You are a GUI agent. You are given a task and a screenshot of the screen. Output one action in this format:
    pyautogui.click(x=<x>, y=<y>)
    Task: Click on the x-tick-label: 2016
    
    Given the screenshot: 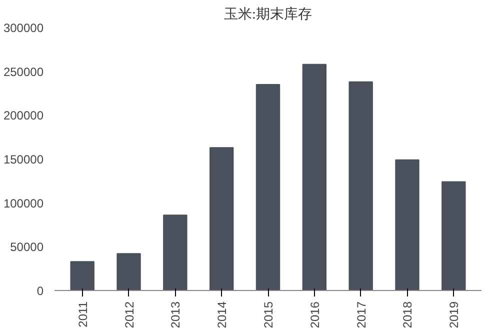 What is the action you would take?
    pyautogui.click(x=315, y=314)
    